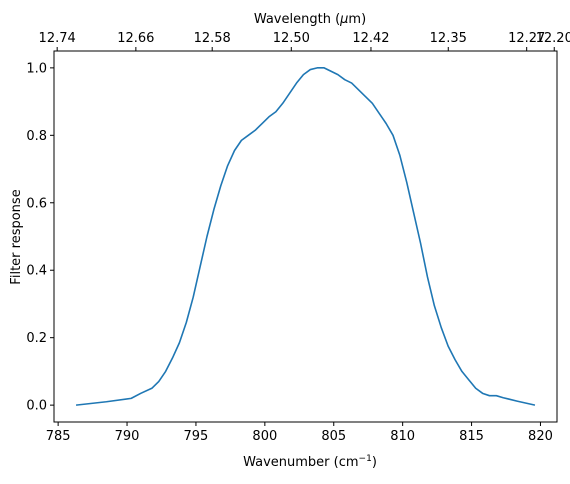  What do you see at coordinates (40, 237) in the screenshot?
I see `left-y-axis-ticks: 0.0 0.2 0.4 0.6 0.8 1.0` at bounding box center [40, 237].